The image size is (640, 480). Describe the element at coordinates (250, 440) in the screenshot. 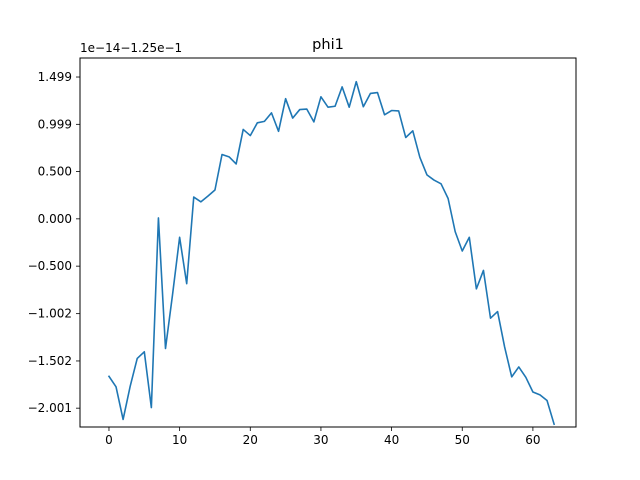

I see `x-tick-label: 20` at that location.